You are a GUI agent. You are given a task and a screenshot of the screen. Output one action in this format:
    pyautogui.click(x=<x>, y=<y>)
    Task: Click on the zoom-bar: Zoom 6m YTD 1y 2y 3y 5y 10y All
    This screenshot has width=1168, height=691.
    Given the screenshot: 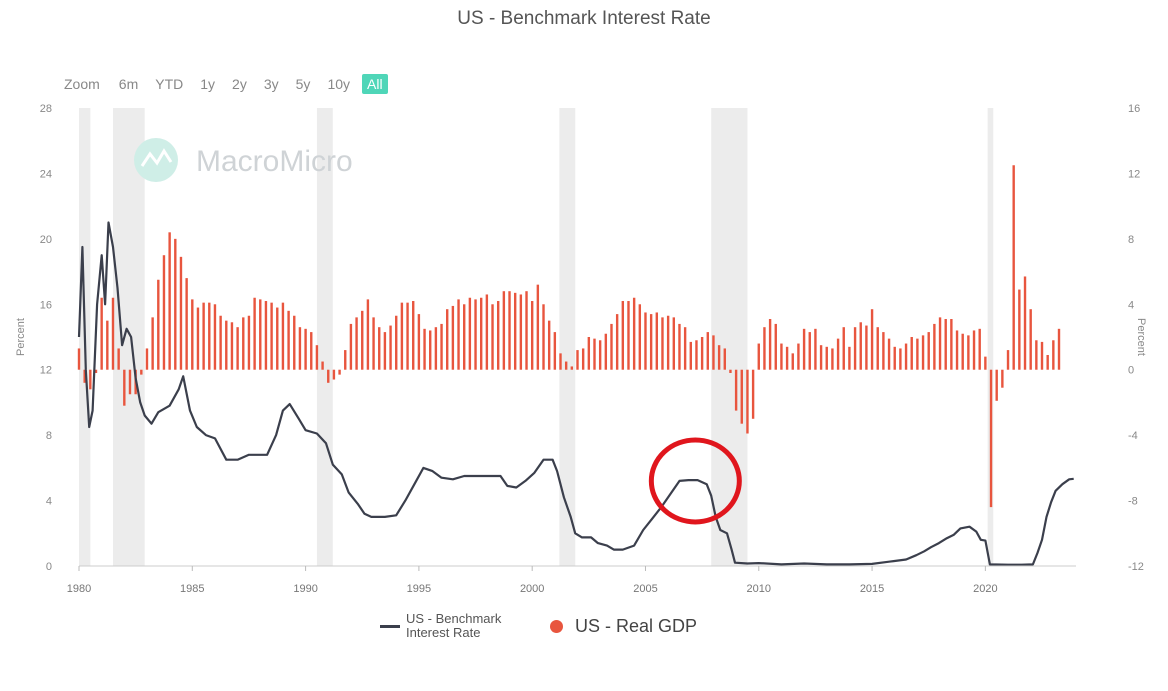 What is the action you would take?
    pyautogui.click(x=229, y=84)
    